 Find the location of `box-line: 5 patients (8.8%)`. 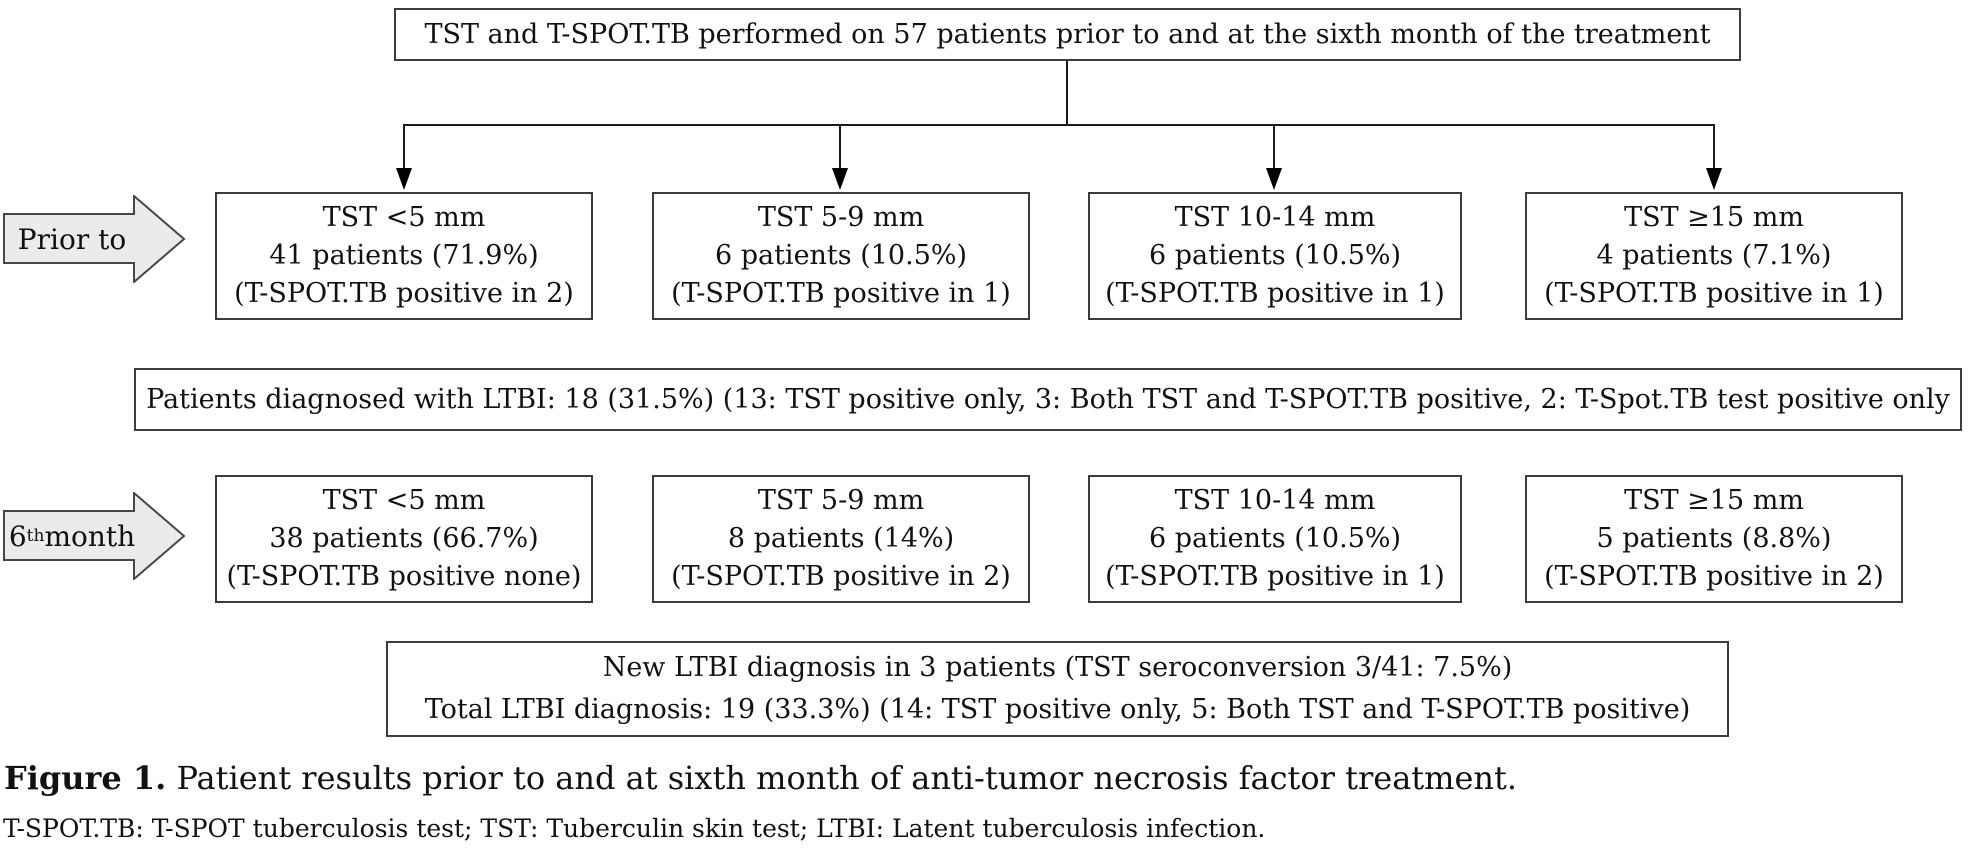

box-line: 5 patients (8.8%) is located at coordinates (1714, 538).